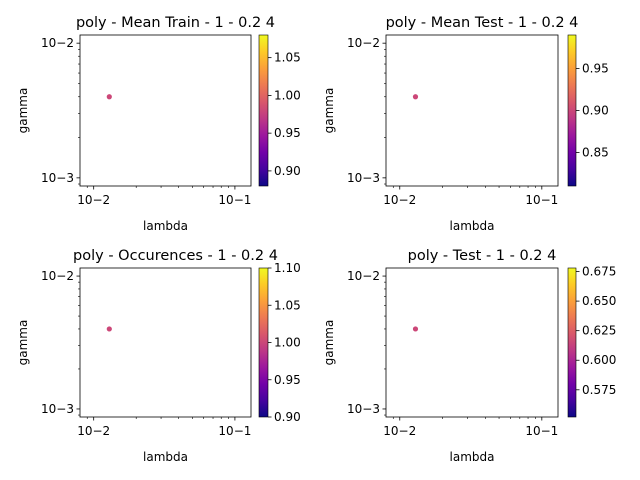  What do you see at coordinates (287, 268) in the screenshot?
I see `colorbar-tick-label: 1.10` at bounding box center [287, 268].